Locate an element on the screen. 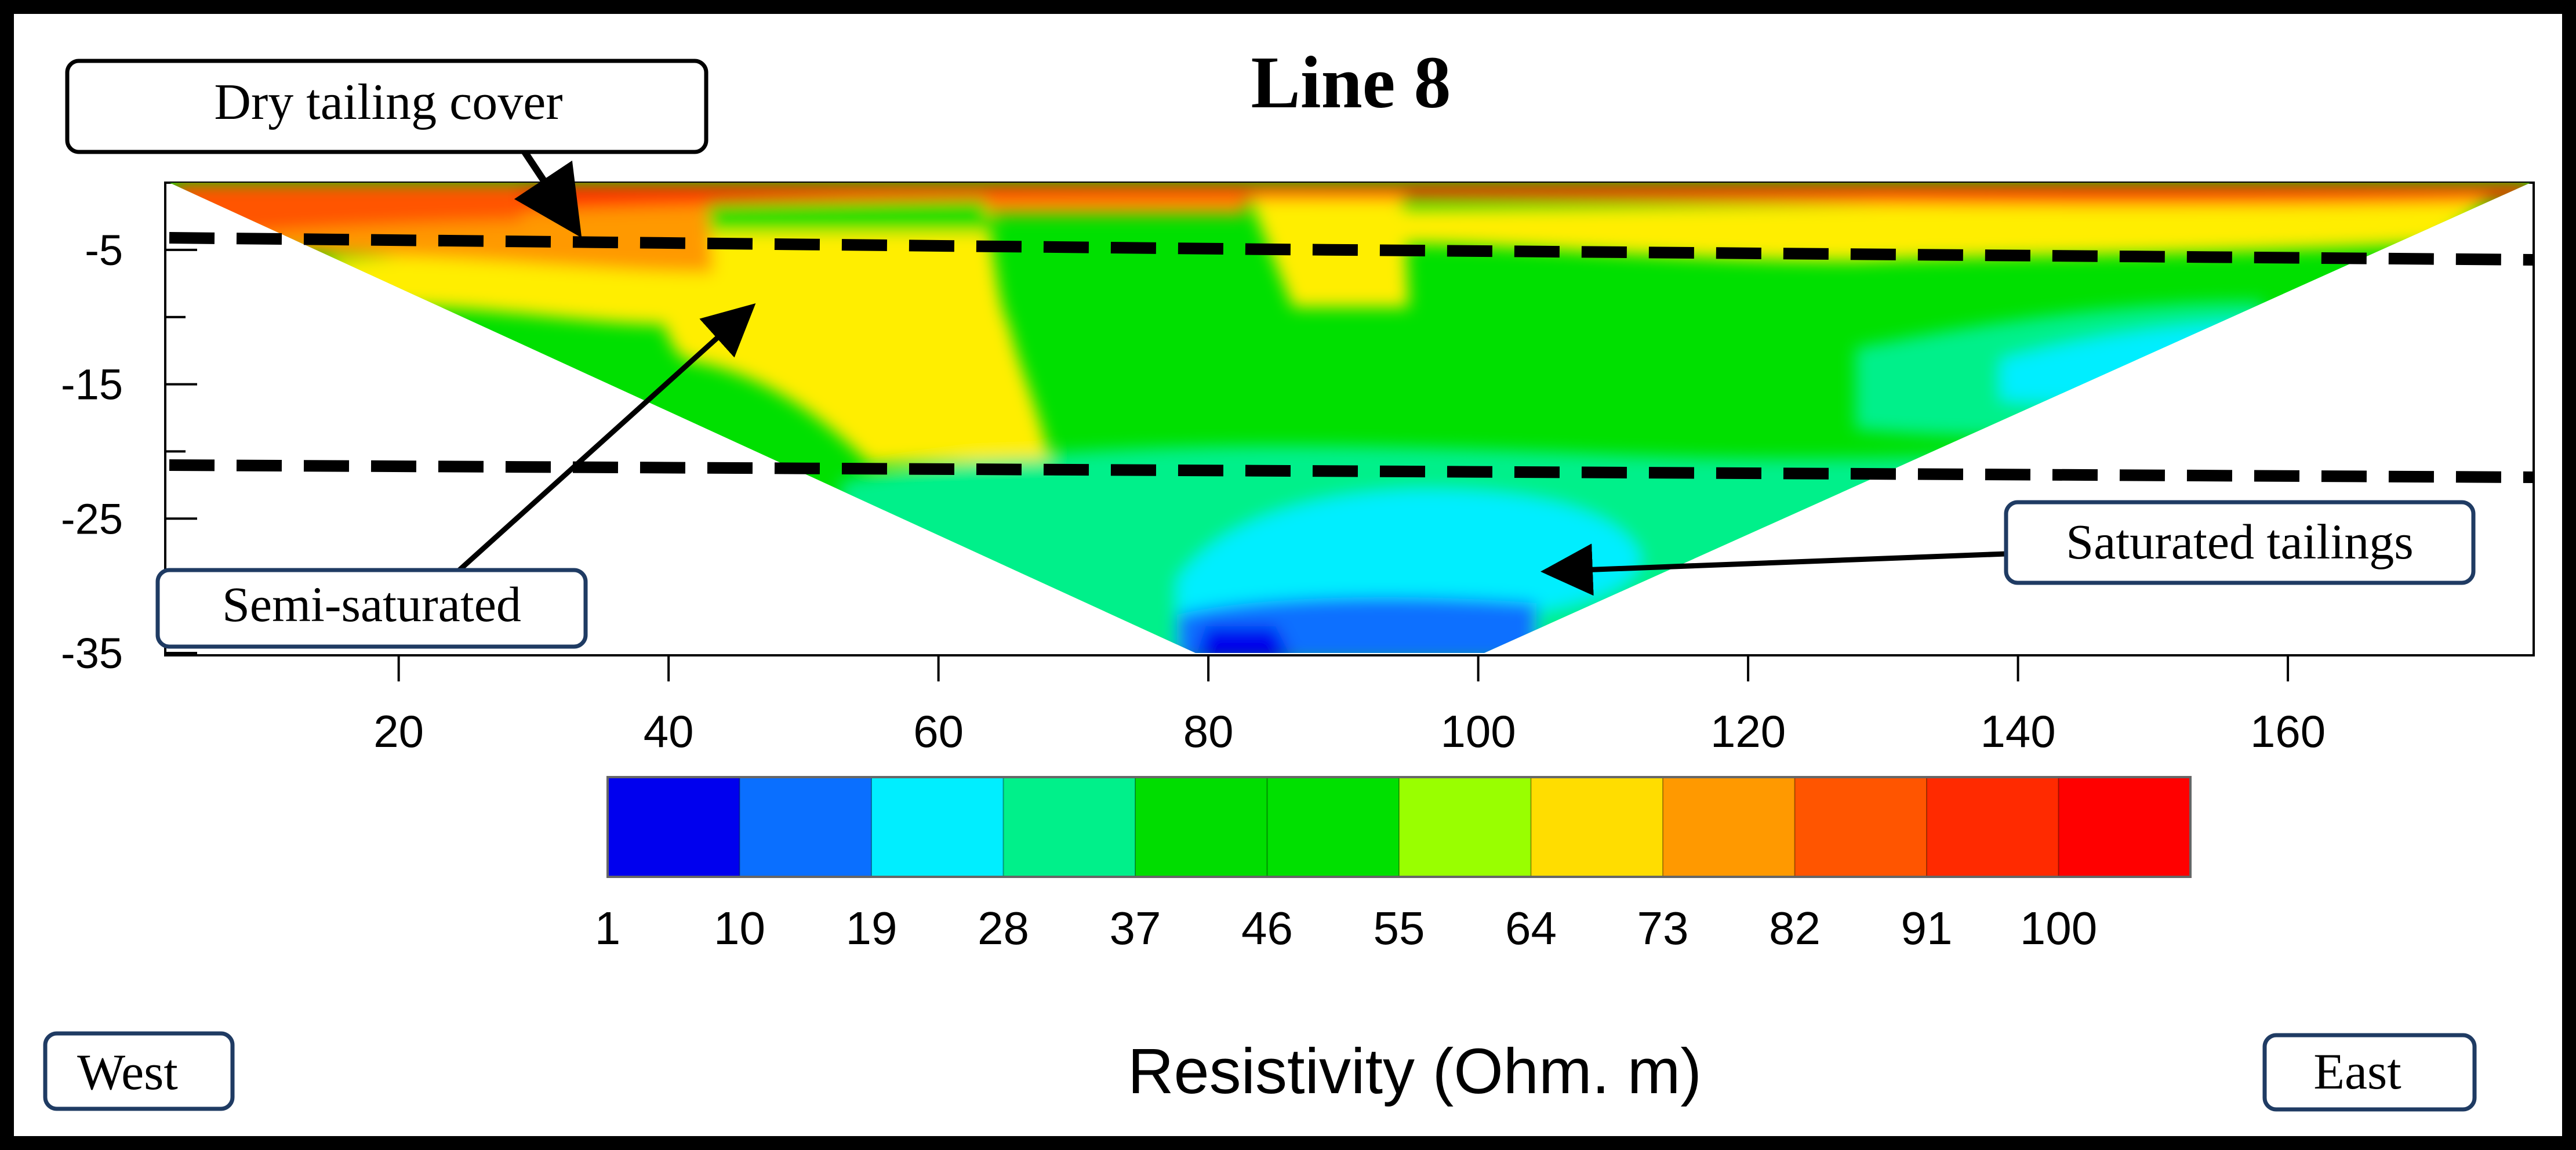 This screenshot has height=1150, width=2576. semi-saturated-arrow is located at coordinates (606, 438).